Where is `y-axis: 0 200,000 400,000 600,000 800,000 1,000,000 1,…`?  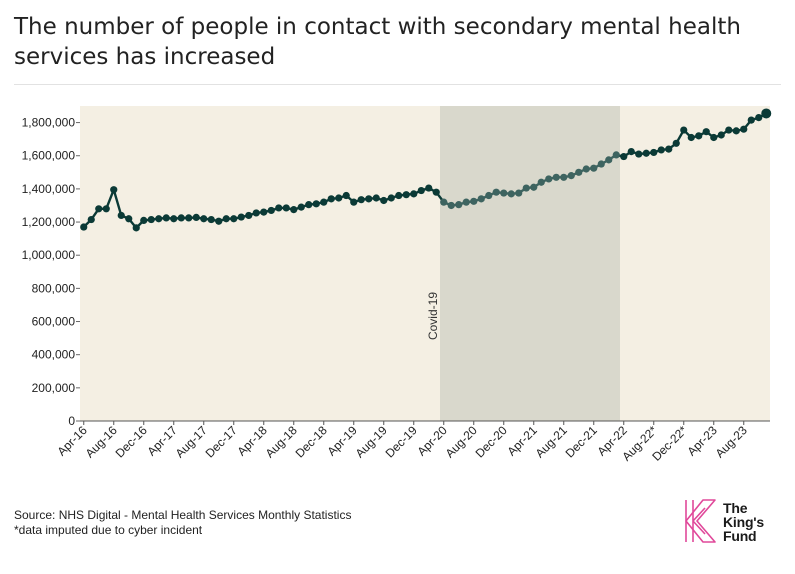
y-axis: 0 200,000 400,000 600,000 800,000 1,000,000 1,… is located at coordinates (51, 272).